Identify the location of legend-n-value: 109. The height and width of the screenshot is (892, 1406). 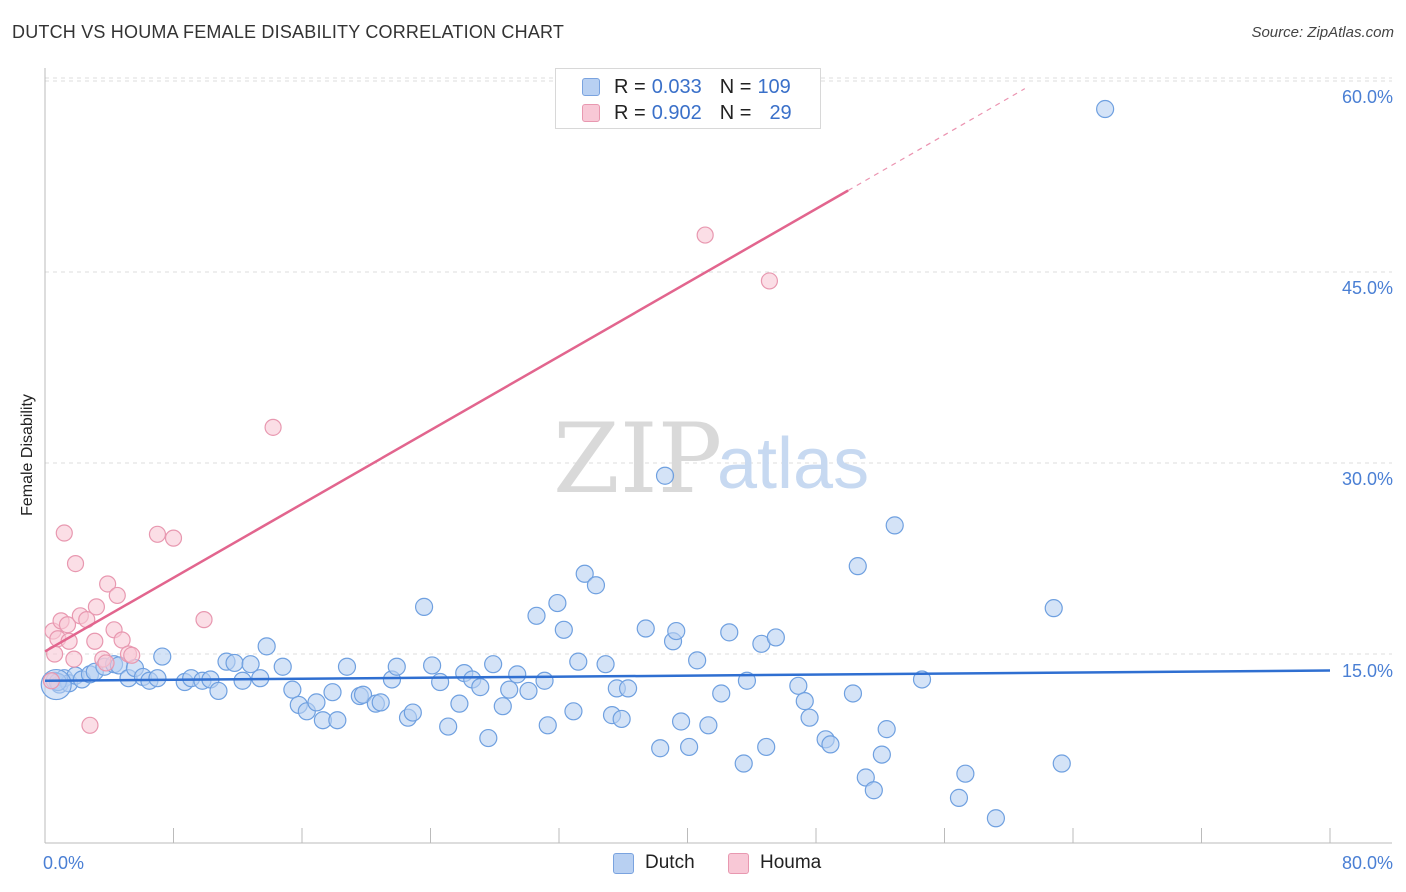
(774, 86).